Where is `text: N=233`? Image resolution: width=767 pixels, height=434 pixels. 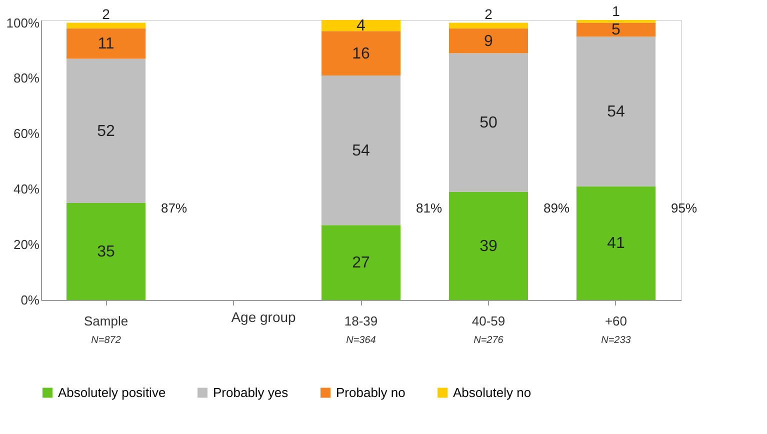 text: N=233 is located at coordinates (616, 340).